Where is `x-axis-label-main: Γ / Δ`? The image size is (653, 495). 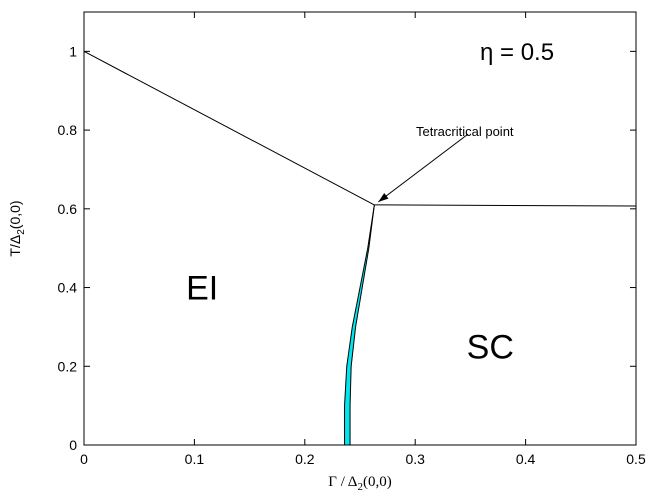 x-axis-label-main: Γ / Δ is located at coordinates (343, 482).